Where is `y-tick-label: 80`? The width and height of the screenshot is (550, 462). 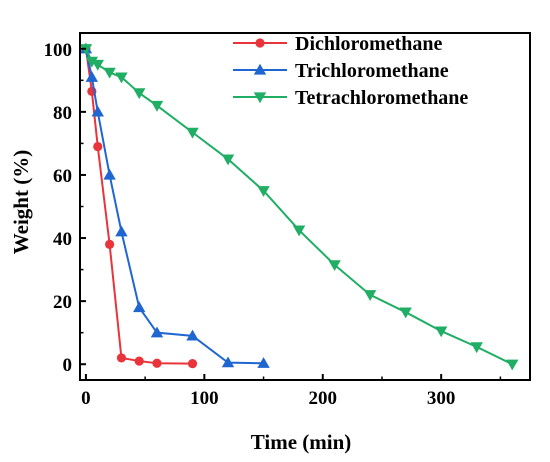 y-tick-label: 80 is located at coordinates (62, 113).